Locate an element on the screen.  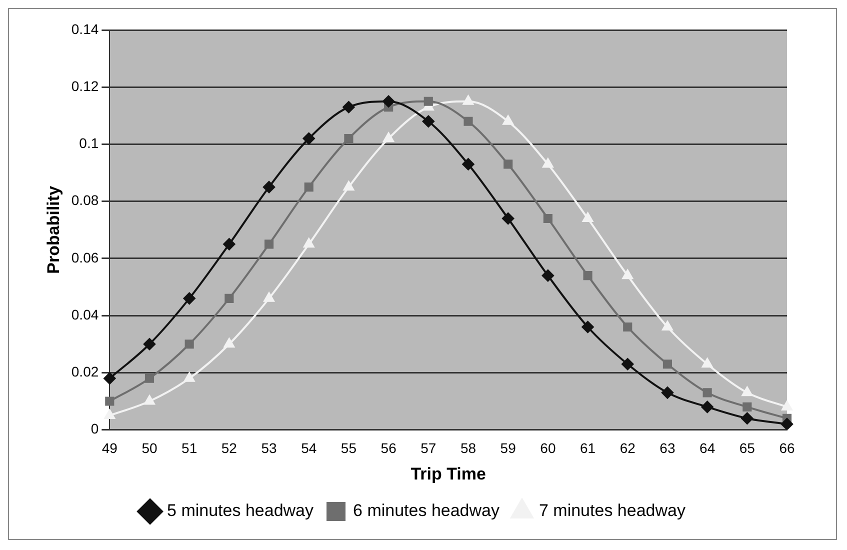
x-tick-label: 57 is located at coordinates (428, 448).